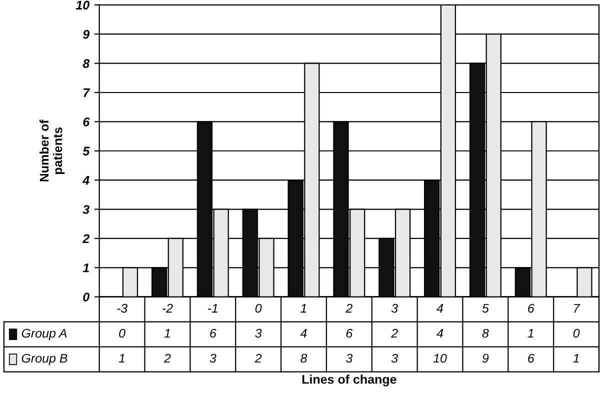 This screenshot has height=410, width=602. I want to click on legend-label: Group B, so click(45, 360).